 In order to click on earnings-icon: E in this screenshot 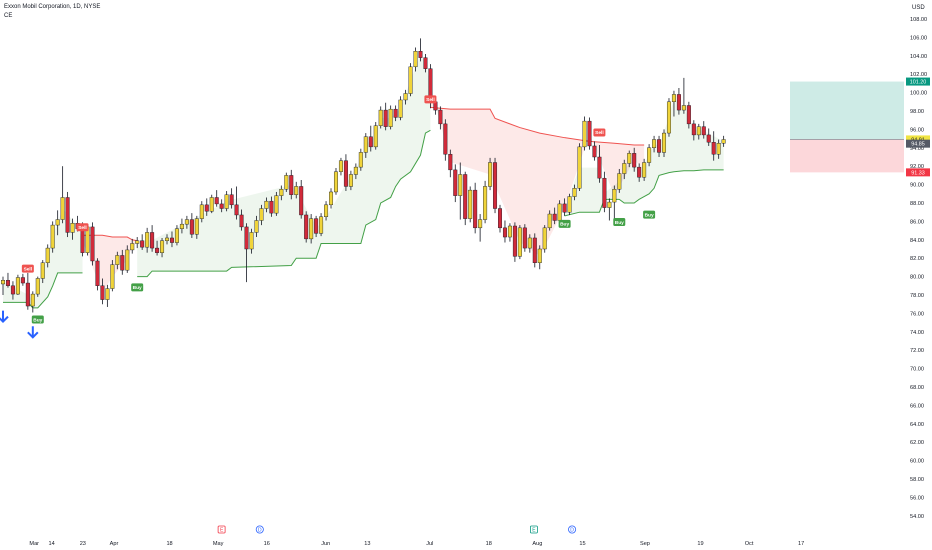, I will do `click(534, 529)`.